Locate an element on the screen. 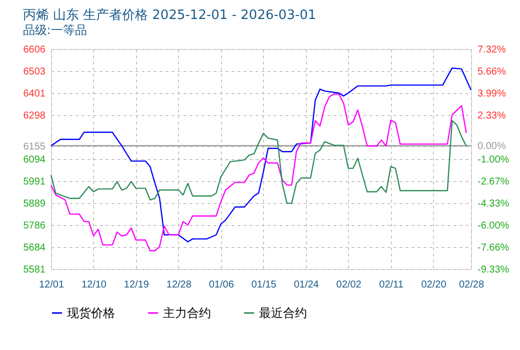  x-tick-label: 01/15 is located at coordinates (264, 285).